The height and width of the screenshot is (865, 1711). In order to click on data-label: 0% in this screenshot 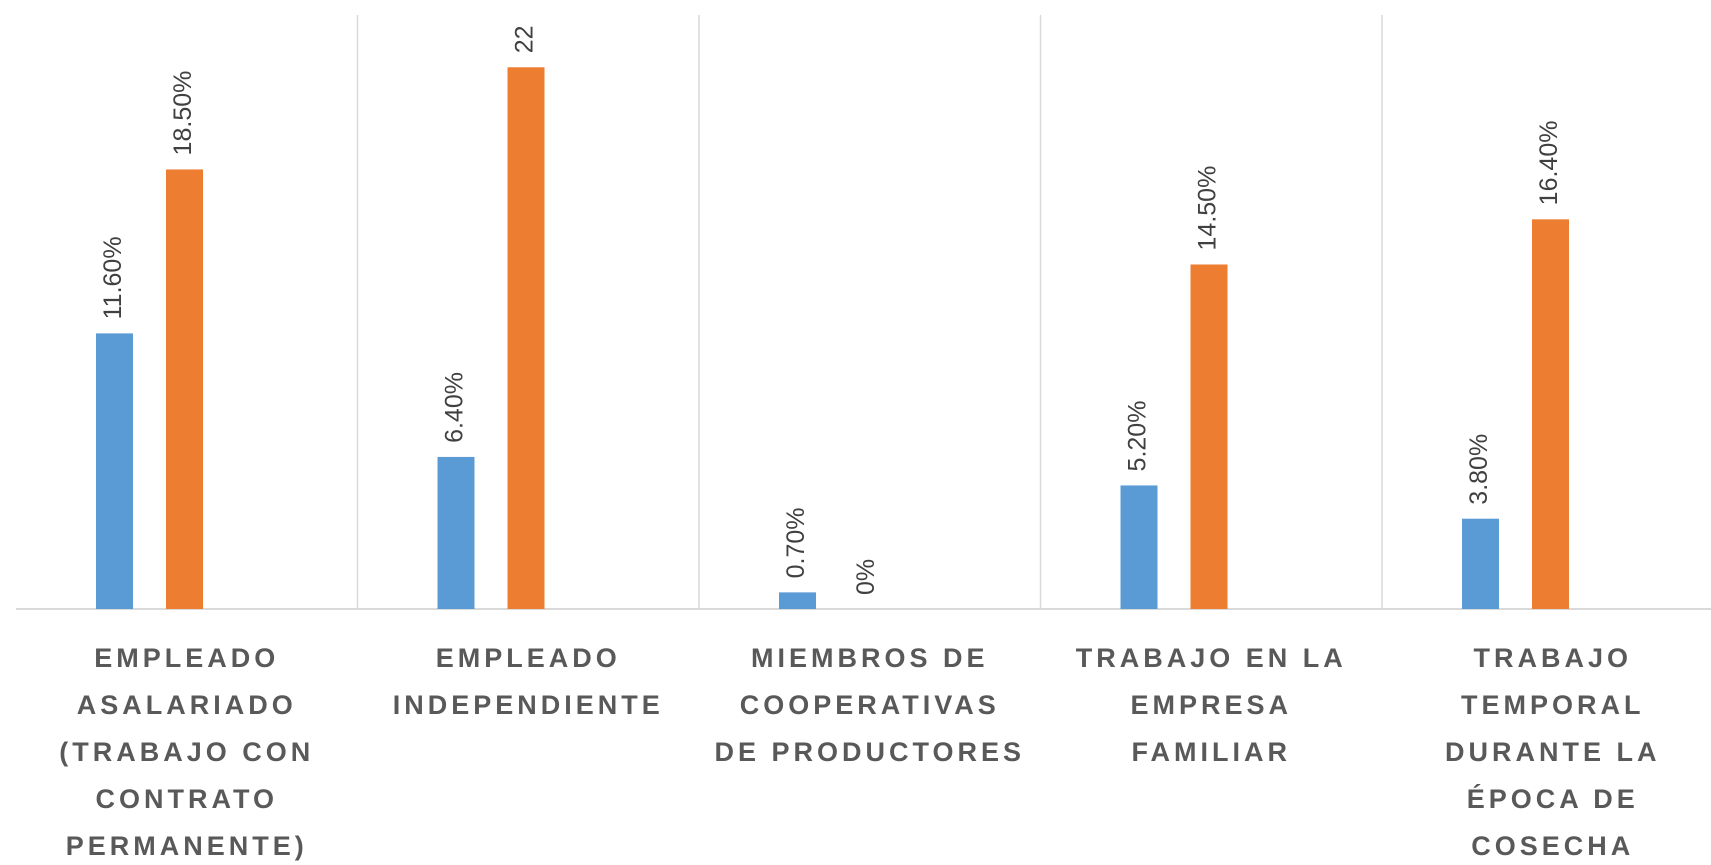, I will do `click(866, 577)`.